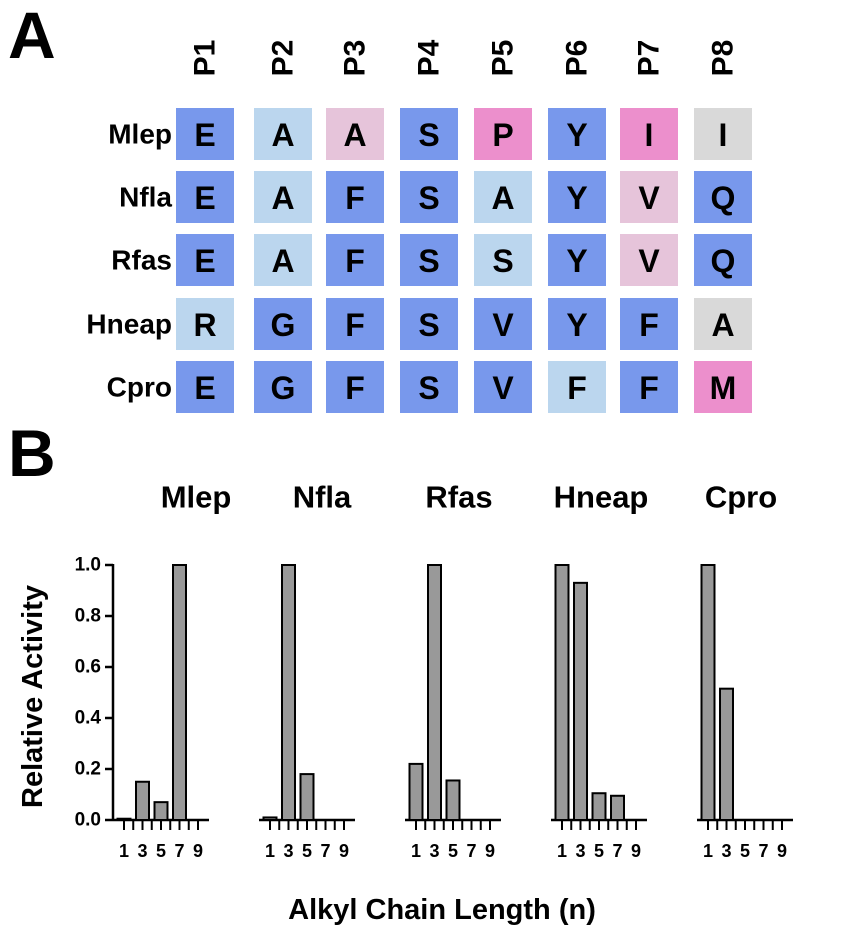 The width and height of the screenshot is (842, 932). What do you see at coordinates (322, 497) in the screenshot?
I see `group-title-nfla: Nfla` at bounding box center [322, 497].